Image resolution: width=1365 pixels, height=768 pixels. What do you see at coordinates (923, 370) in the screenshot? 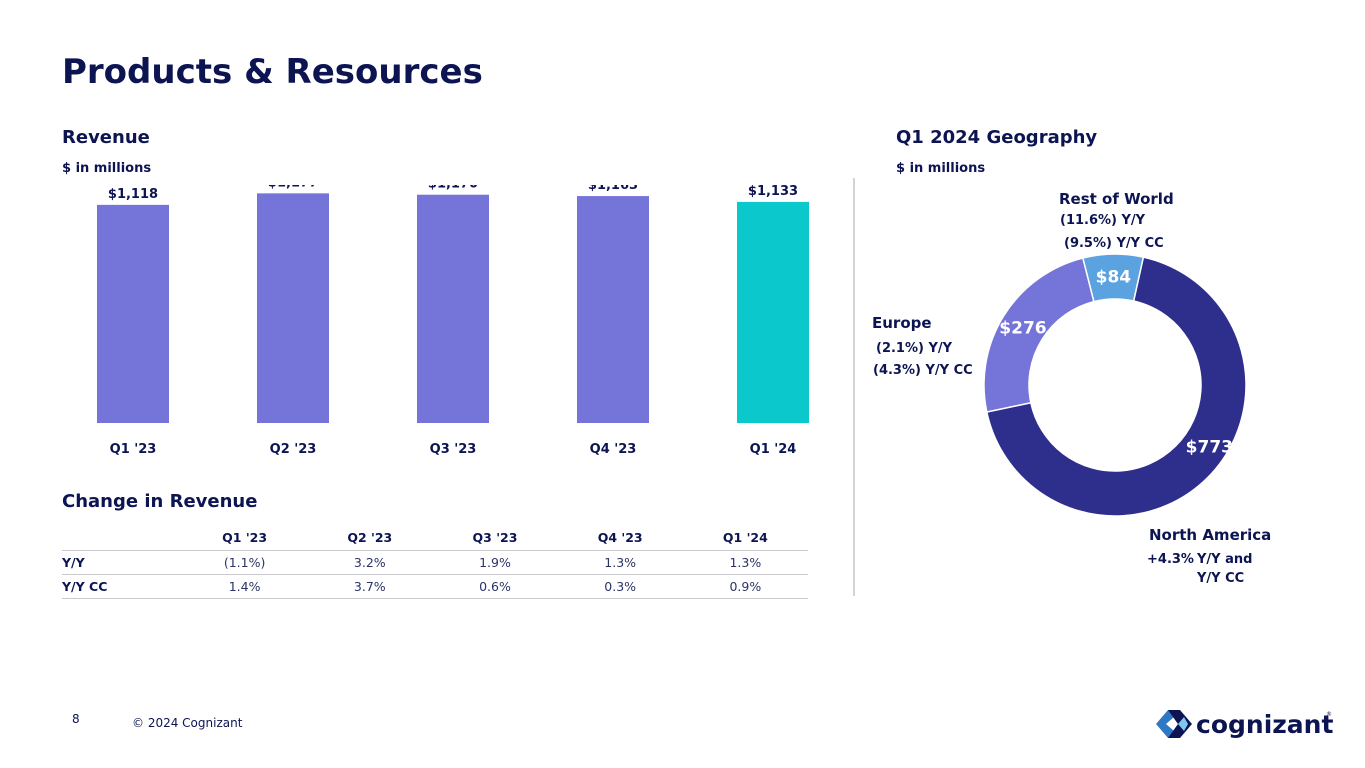
I see `europe-yycc: (4.3%) Y/Y CC` at bounding box center [923, 370].